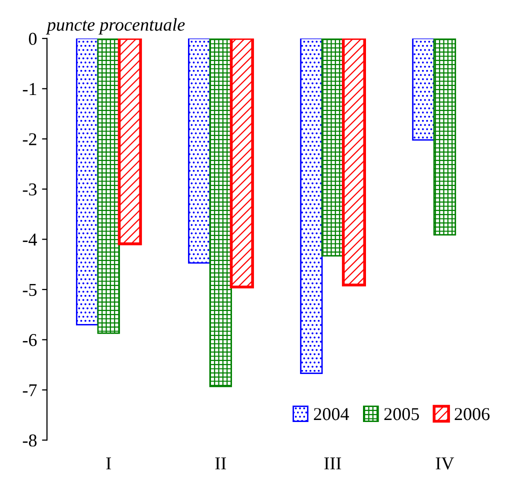 Image resolution: width=522 pixels, height=481 pixels. Describe the element at coordinates (333, 463) in the screenshot. I see `x-tick-label: III` at that location.